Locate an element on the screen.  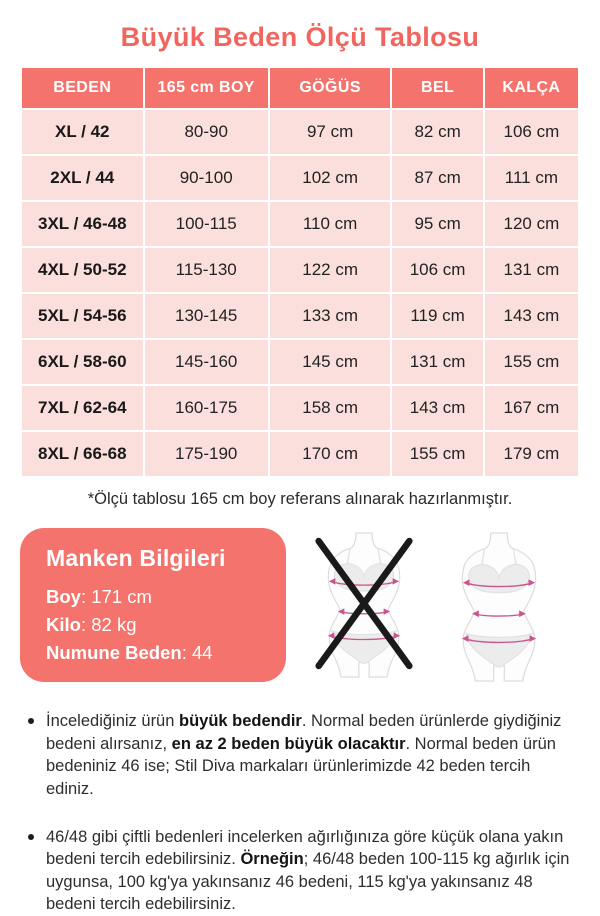
table-row: 4XL / 50-52 115-130 122 cm 106 cm 131 cm is located at coordinates (300, 270).